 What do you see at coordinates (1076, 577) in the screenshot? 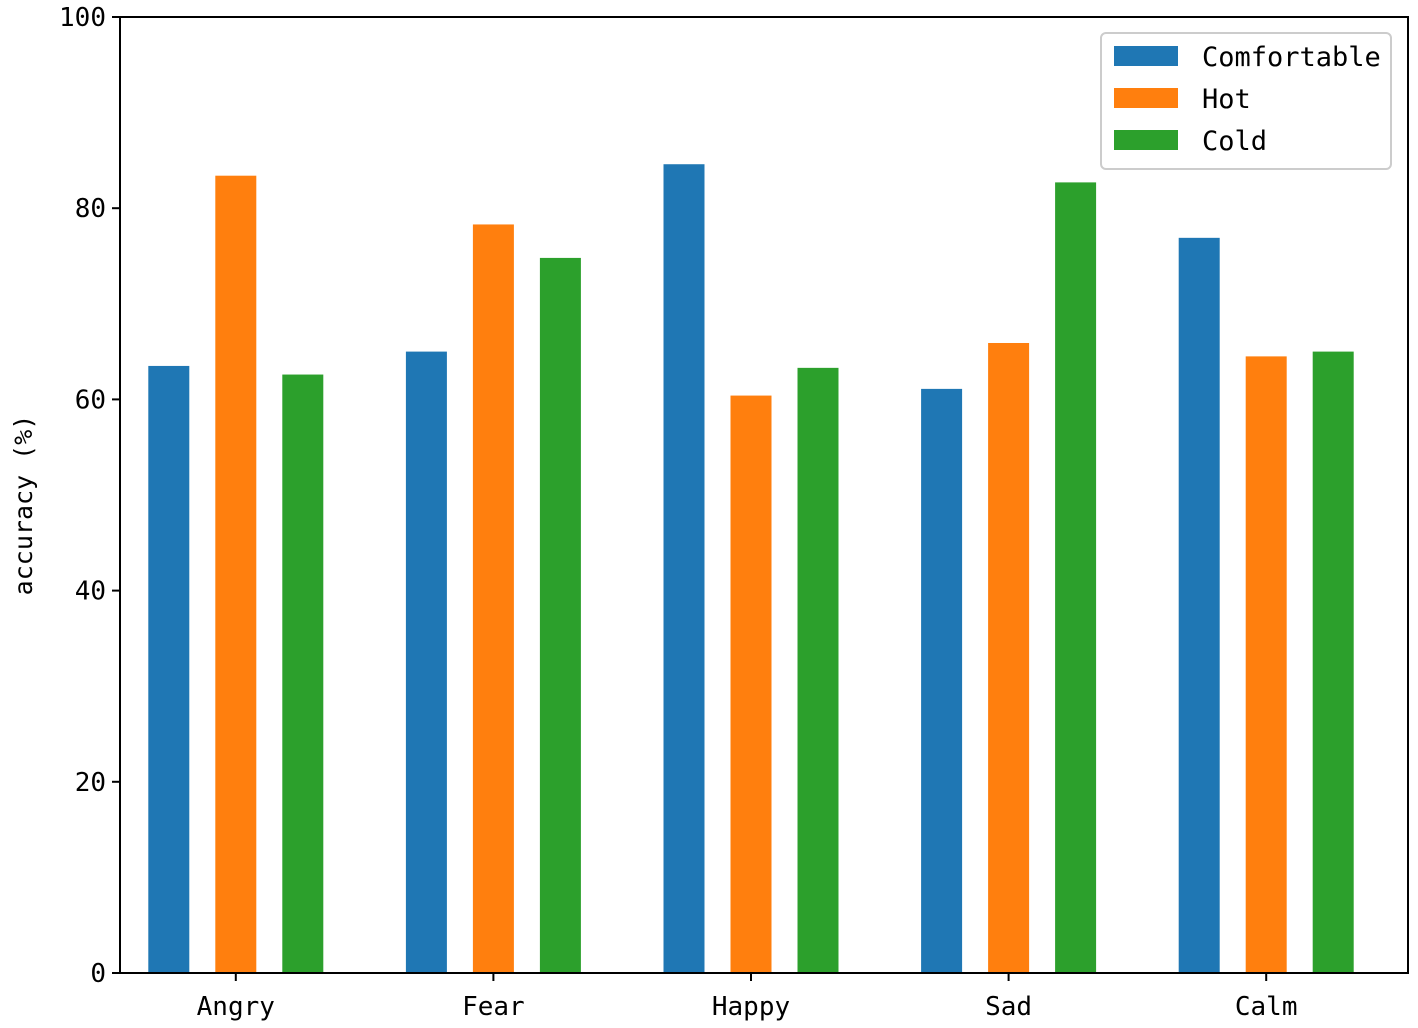
I see `bar-sad-cold` at bounding box center [1076, 577].